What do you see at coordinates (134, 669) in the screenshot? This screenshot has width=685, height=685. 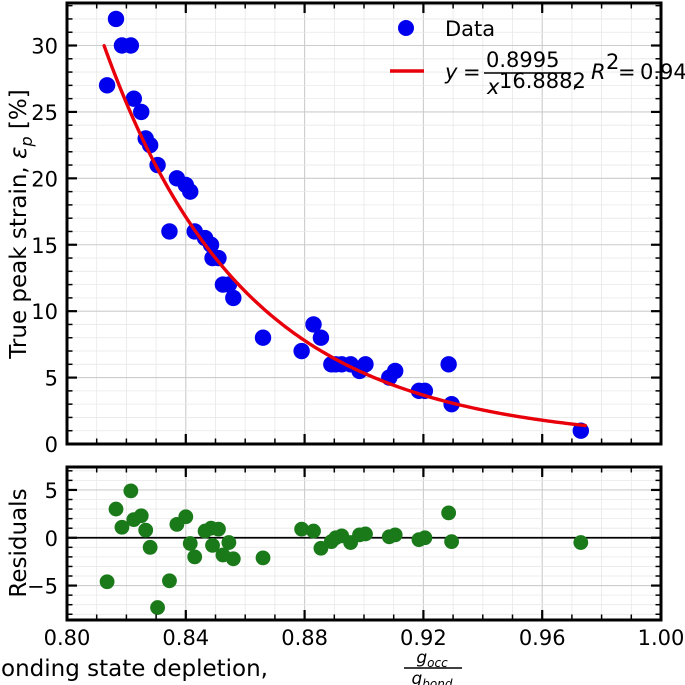 I see `x-label-text: Bonding state depletion,` at bounding box center [134, 669].